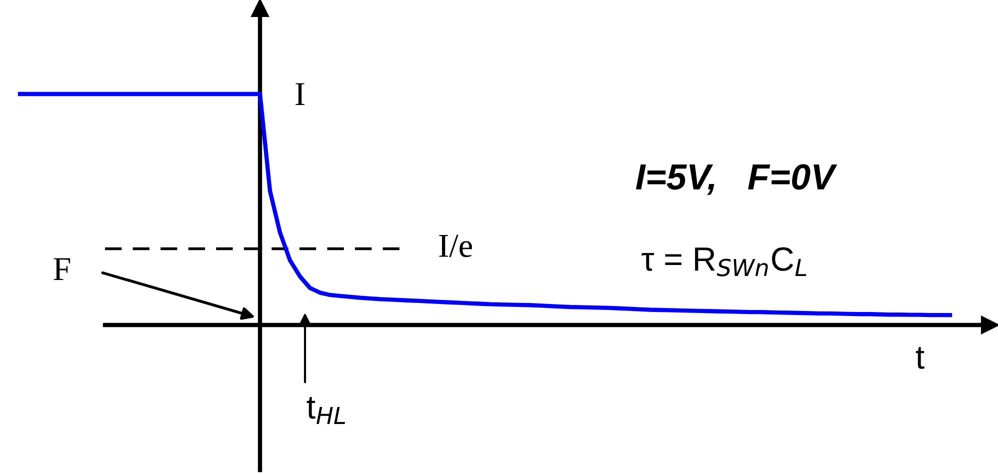 The height and width of the screenshot is (474, 998). I want to click on text: t$_{HL}$, so click(326, 410).